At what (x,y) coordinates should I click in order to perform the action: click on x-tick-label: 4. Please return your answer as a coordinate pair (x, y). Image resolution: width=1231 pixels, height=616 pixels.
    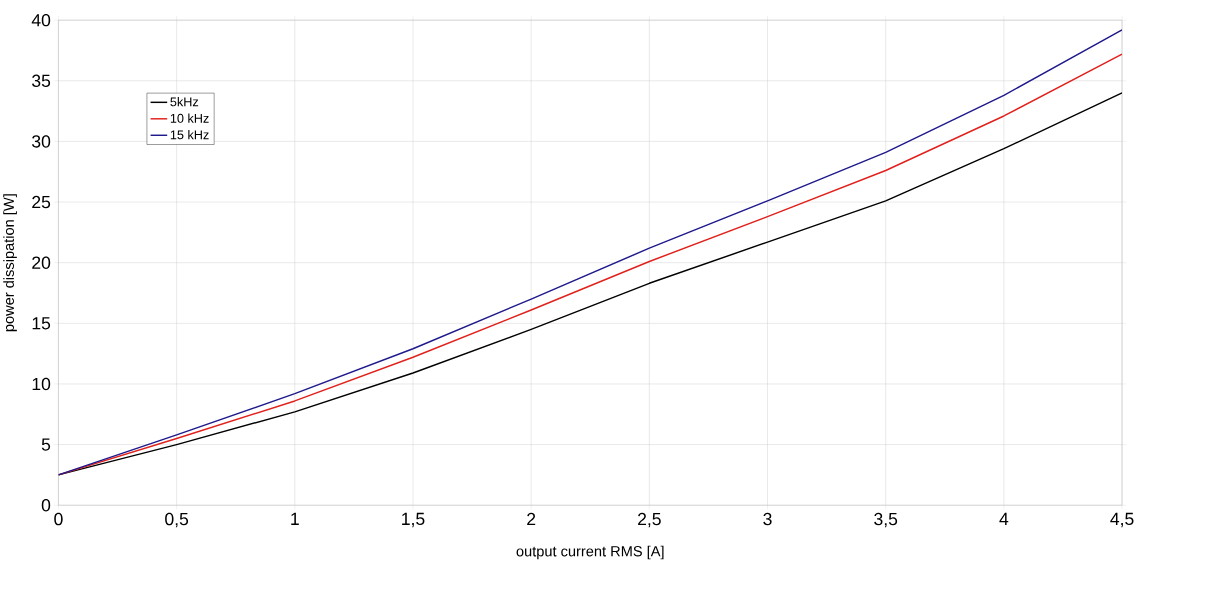
    Looking at the image, I should click on (1004, 519).